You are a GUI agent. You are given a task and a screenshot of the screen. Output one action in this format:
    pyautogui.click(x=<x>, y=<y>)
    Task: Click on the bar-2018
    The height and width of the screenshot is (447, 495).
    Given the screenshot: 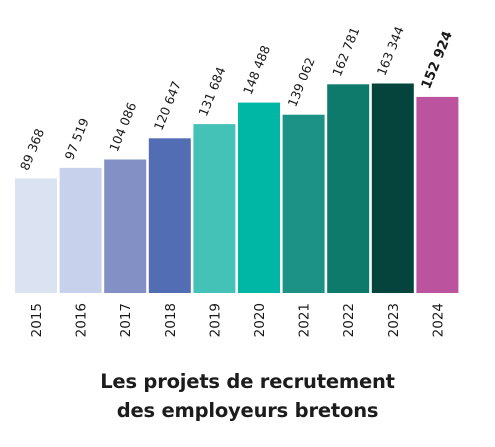 What is the action you would take?
    pyautogui.click(x=169, y=215)
    